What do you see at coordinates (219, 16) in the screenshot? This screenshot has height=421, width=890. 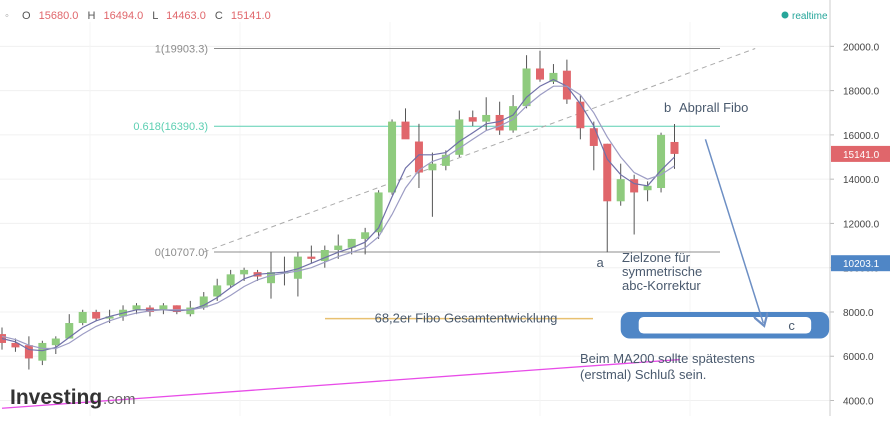 I see `close-label: C` at bounding box center [219, 16].